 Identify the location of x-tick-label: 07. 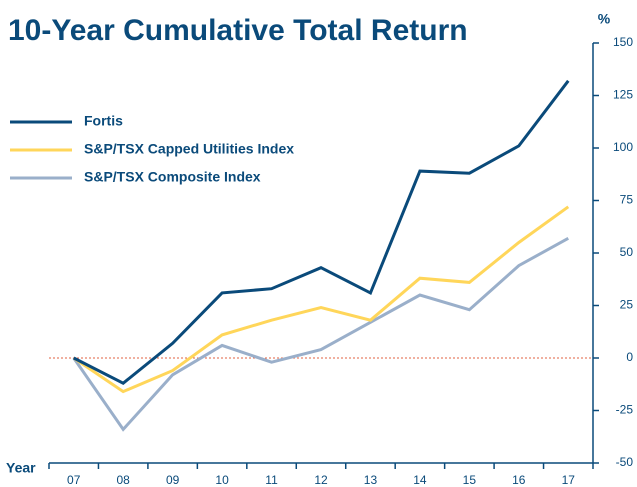
(74, 480).